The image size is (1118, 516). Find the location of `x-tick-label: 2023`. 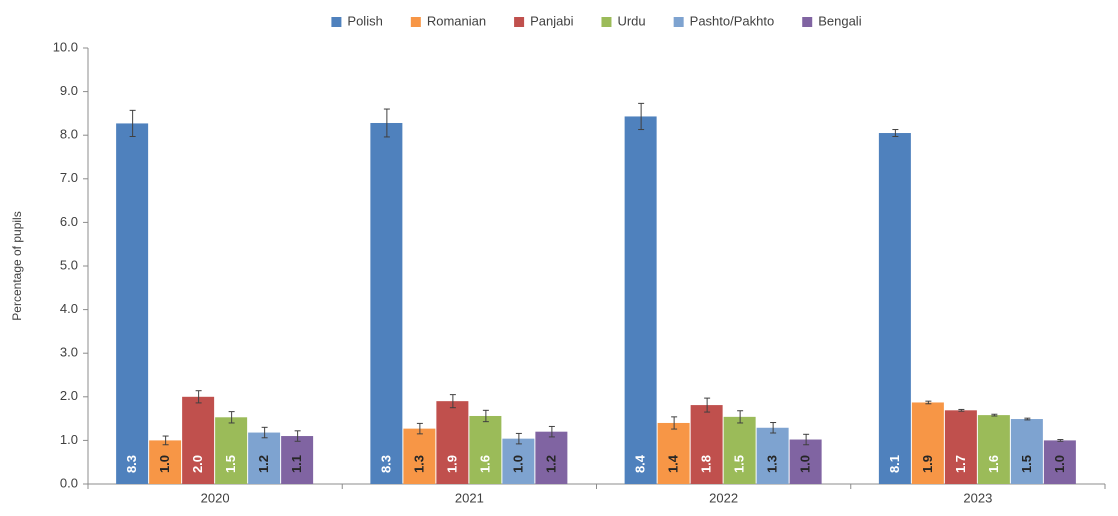

x-tick-label: 2023 is located at coordinates (977, 497).